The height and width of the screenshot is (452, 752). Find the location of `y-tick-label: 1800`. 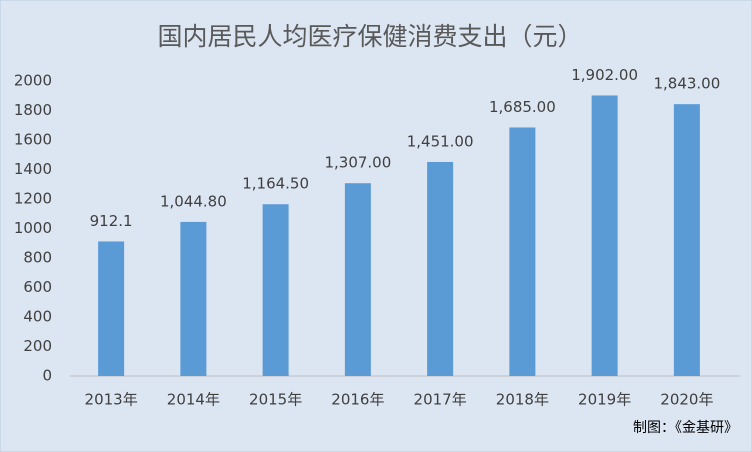

y-tick-label: 1800 is located at coordinates (33, 110).